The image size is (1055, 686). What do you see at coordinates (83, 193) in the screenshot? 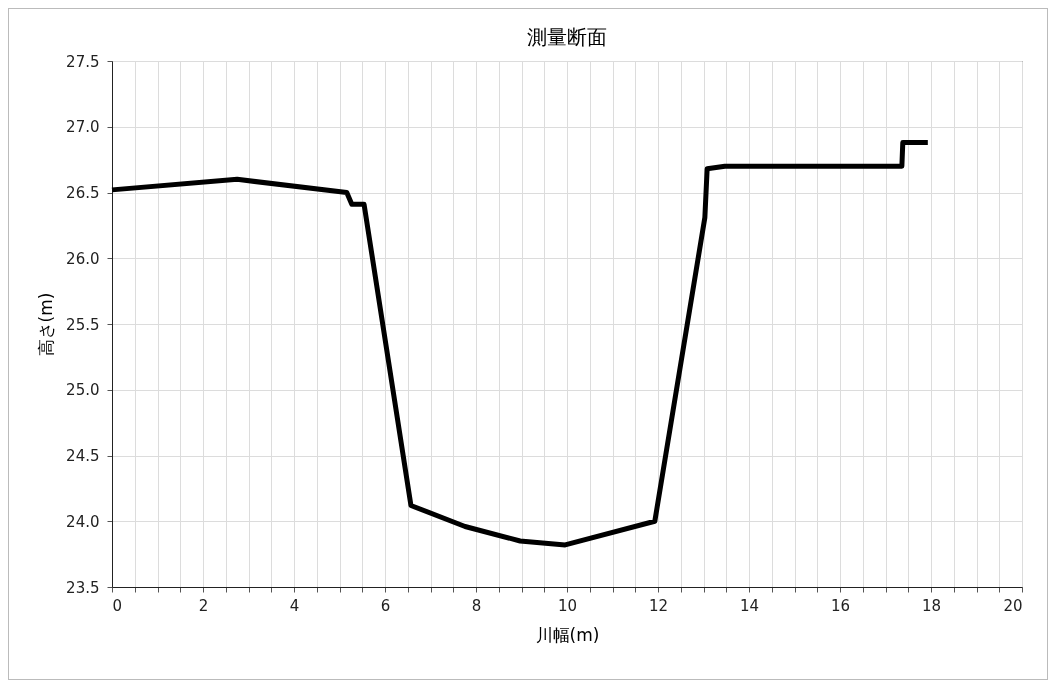
I see `y-tick-label: 26.5` at bounding box center [83, 193].